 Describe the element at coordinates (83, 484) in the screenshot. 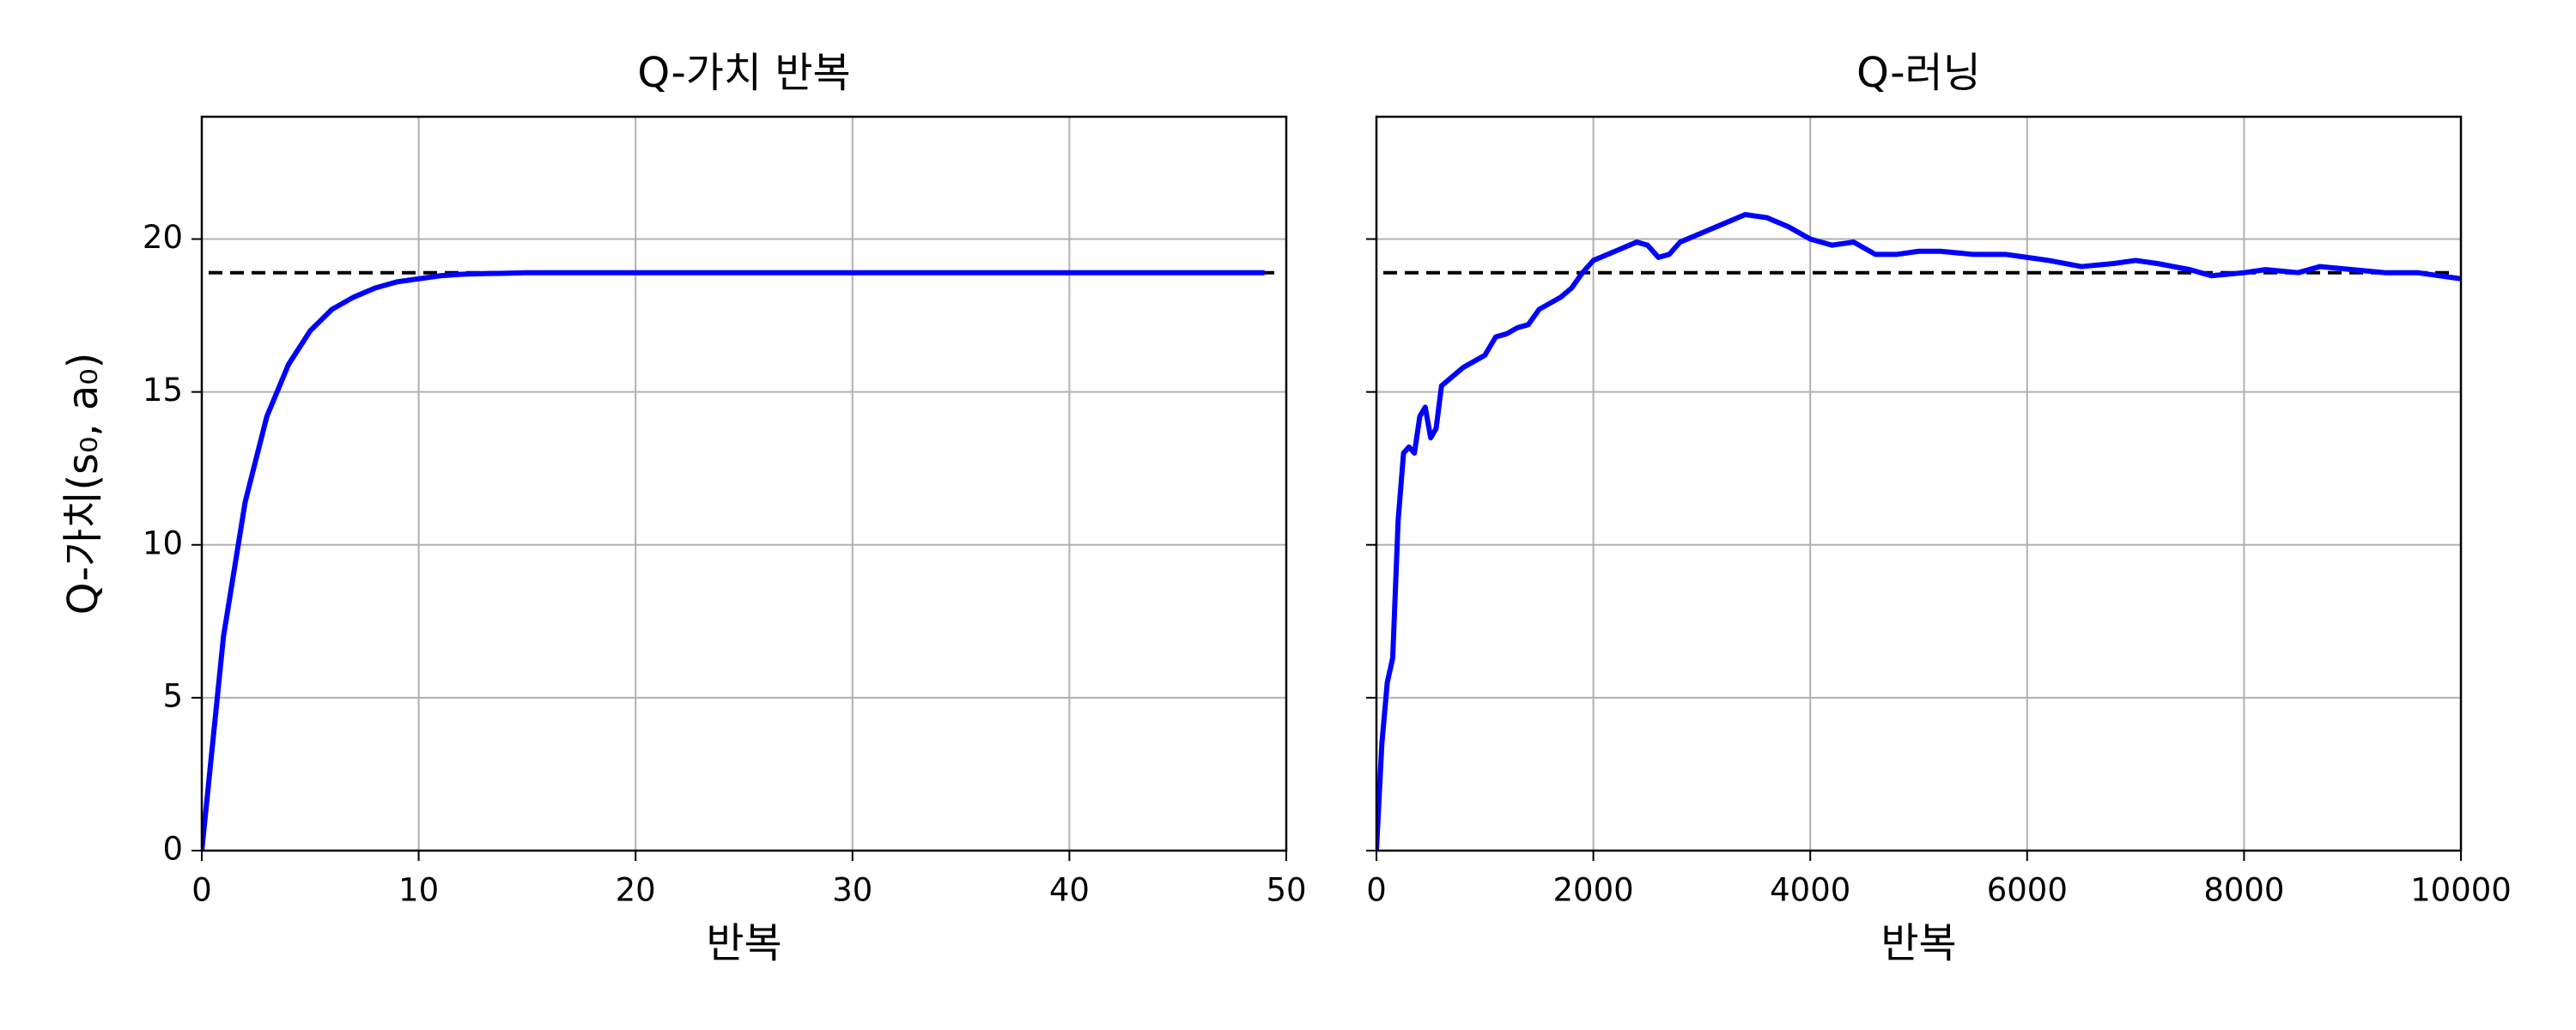

I see `y-axis-label: Q-가치(s₀, a₀)` at that location.